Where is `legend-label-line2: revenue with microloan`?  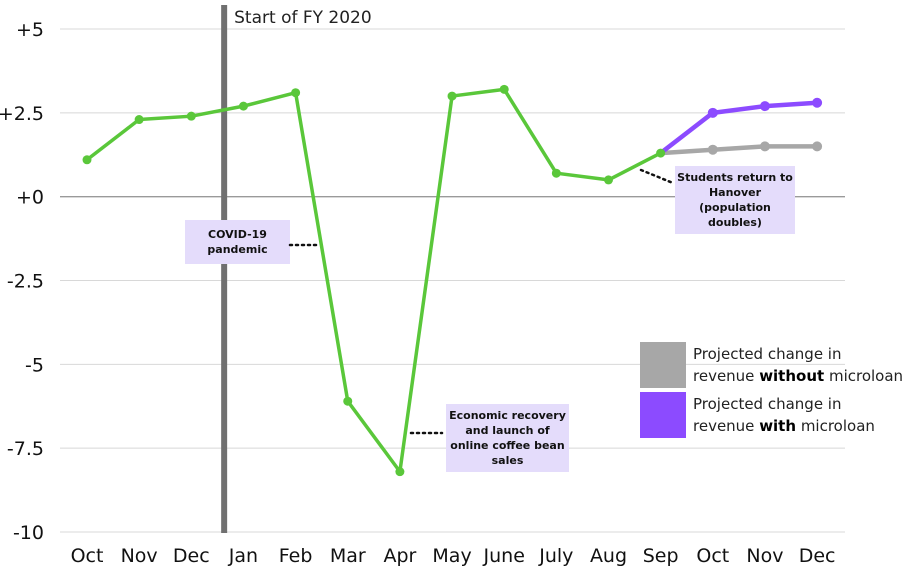 legend-label-line2: revenue with microloan is located at coordinates (784, 426).